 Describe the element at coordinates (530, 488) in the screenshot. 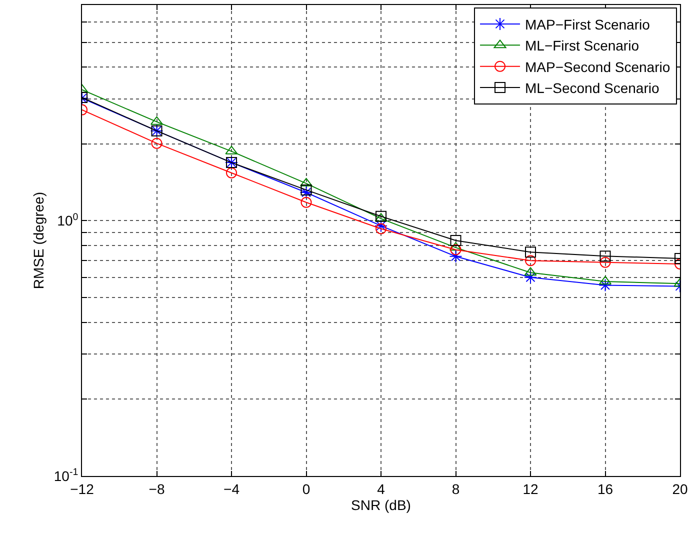

I see `x-tick-label: 12` at that location.